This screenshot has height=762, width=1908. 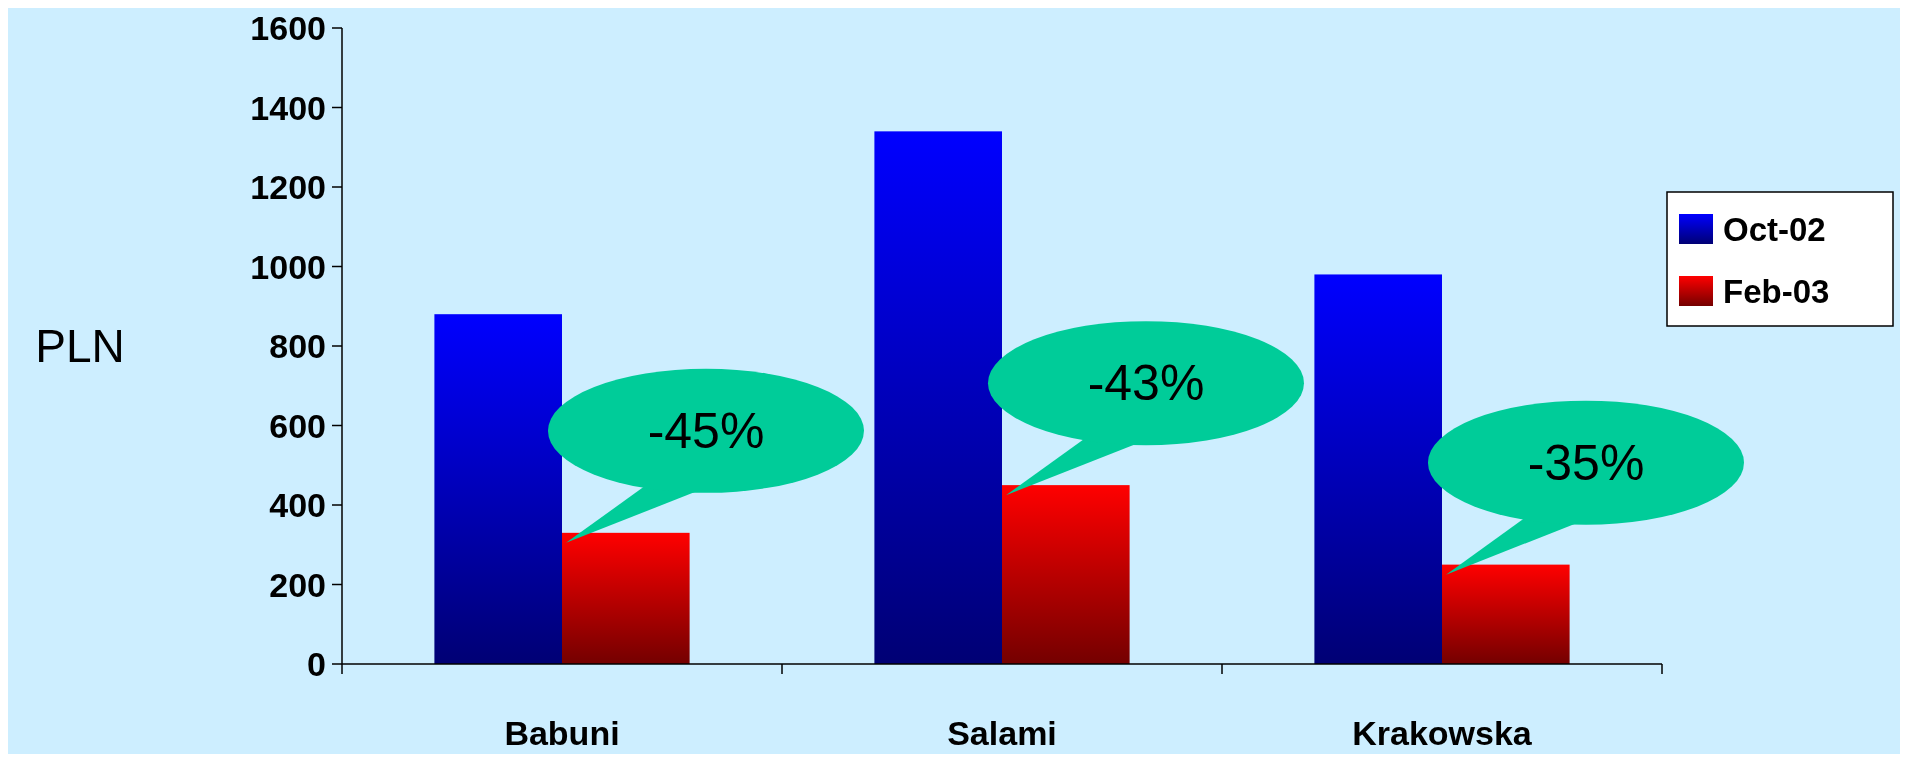 I want to click on y-axis-title: PLN, so click(x=80, y=346).